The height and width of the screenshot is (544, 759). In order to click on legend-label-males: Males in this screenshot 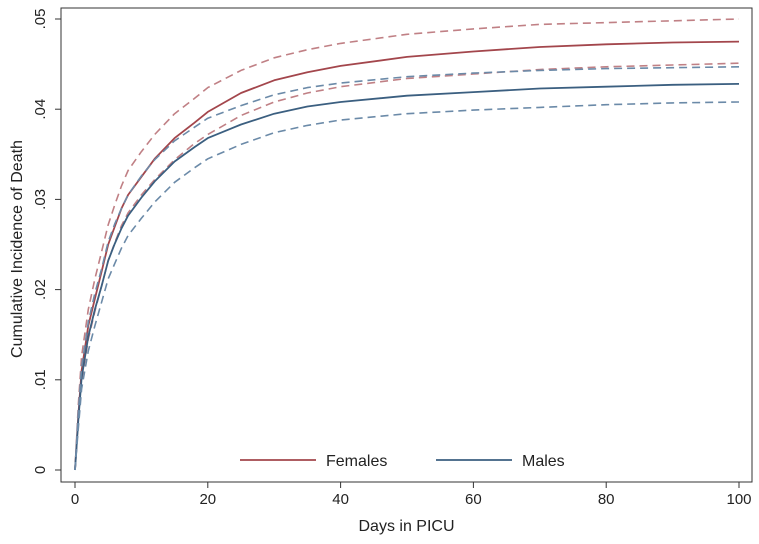, I will do `click(543, 461)`.